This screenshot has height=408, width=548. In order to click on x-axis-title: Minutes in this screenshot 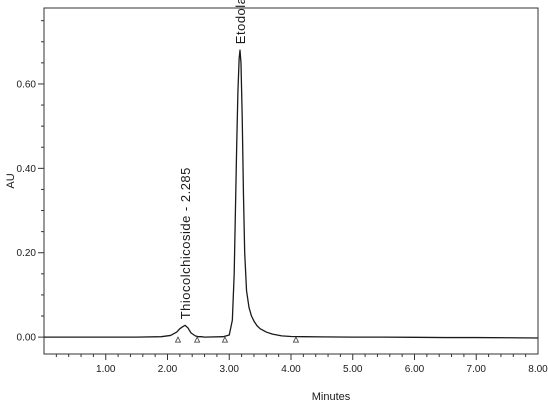, I will do `click(331, 397)`.